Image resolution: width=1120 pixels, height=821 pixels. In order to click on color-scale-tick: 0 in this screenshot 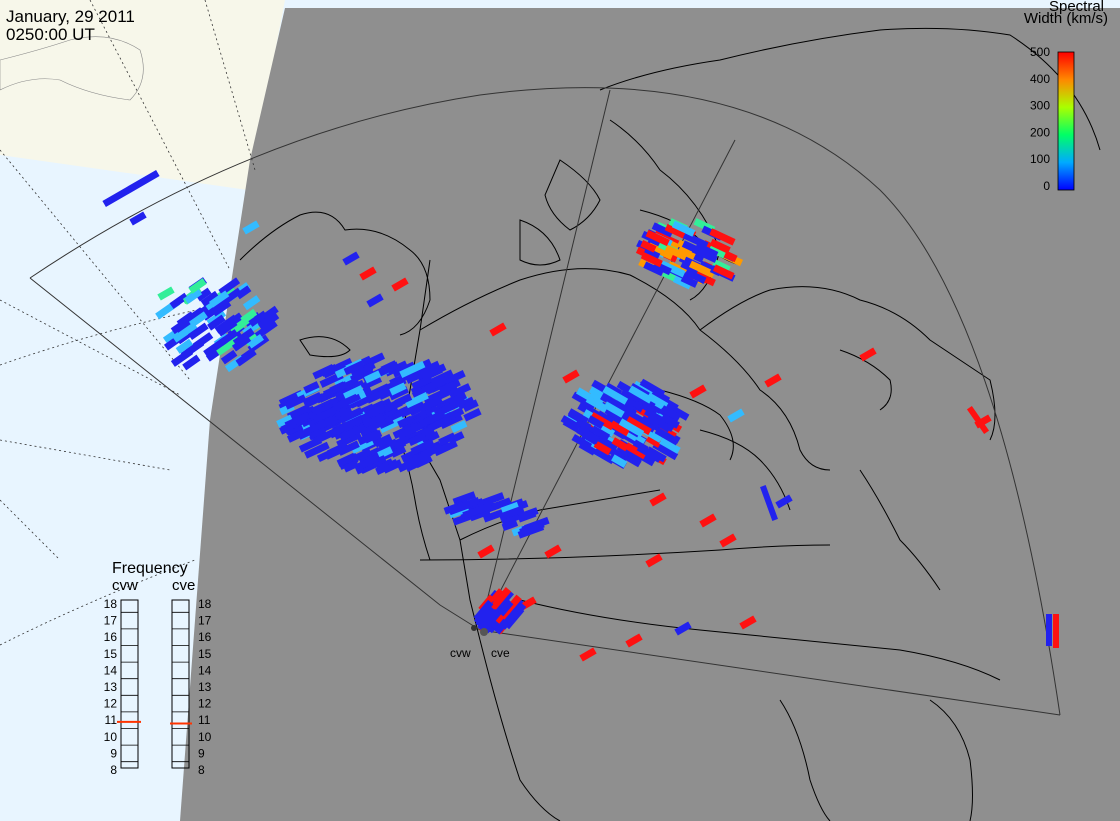, I will do `click(1046, 186)`.